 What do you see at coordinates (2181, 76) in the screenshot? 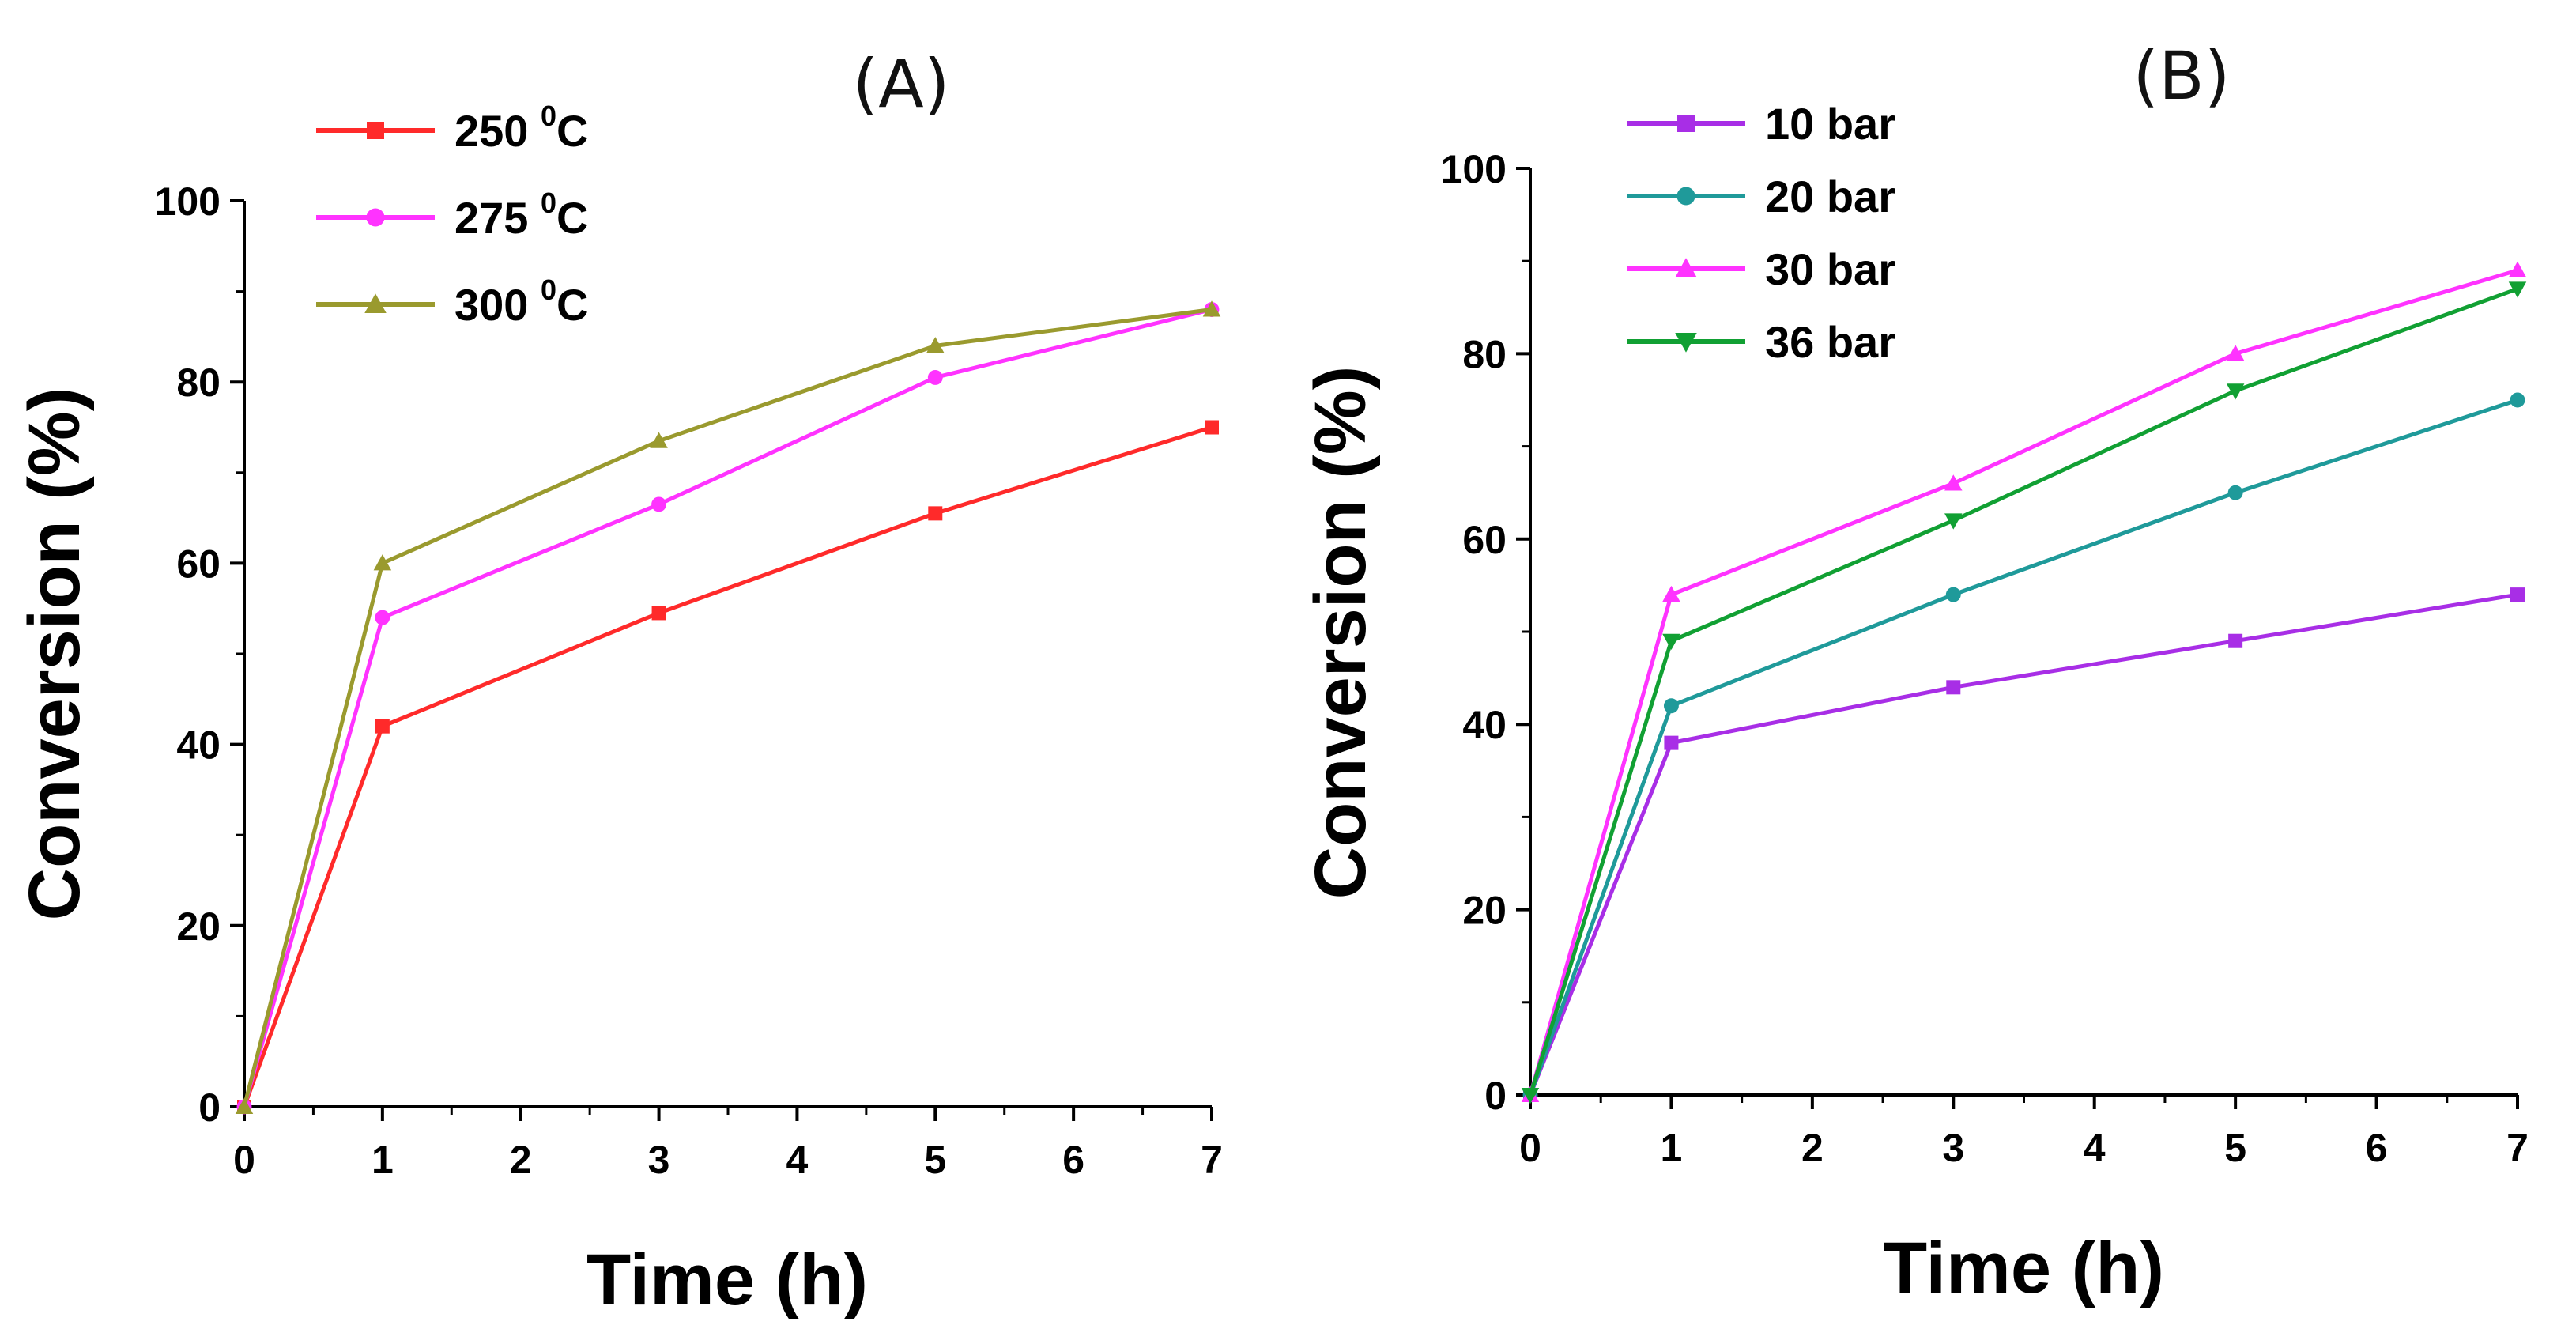
I see `chart-title: (B)` at bounding box center [2181, 76].